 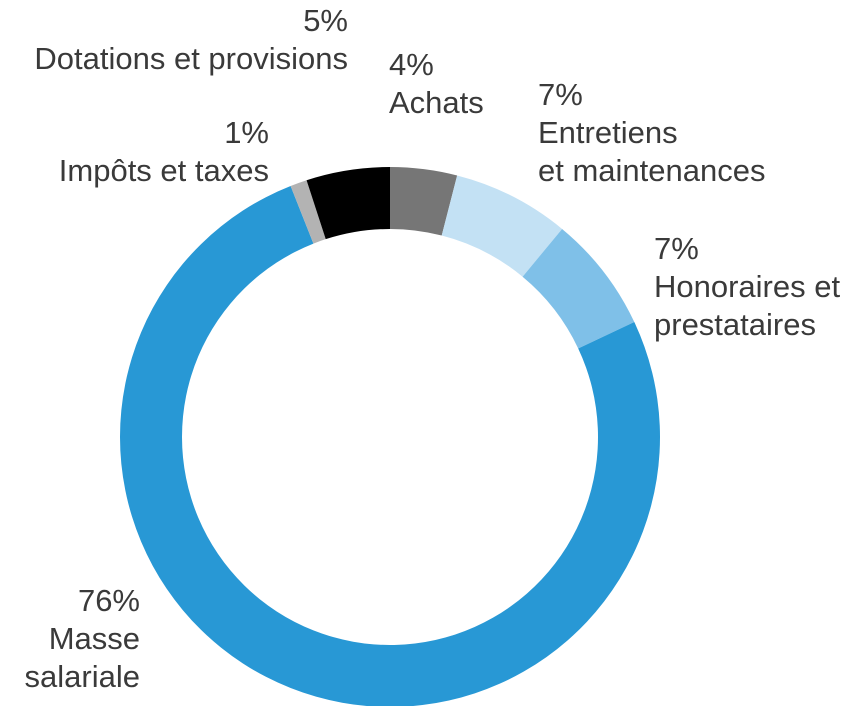 I want to click on percent-entretiens: 7%, so click(x=560, y=94).